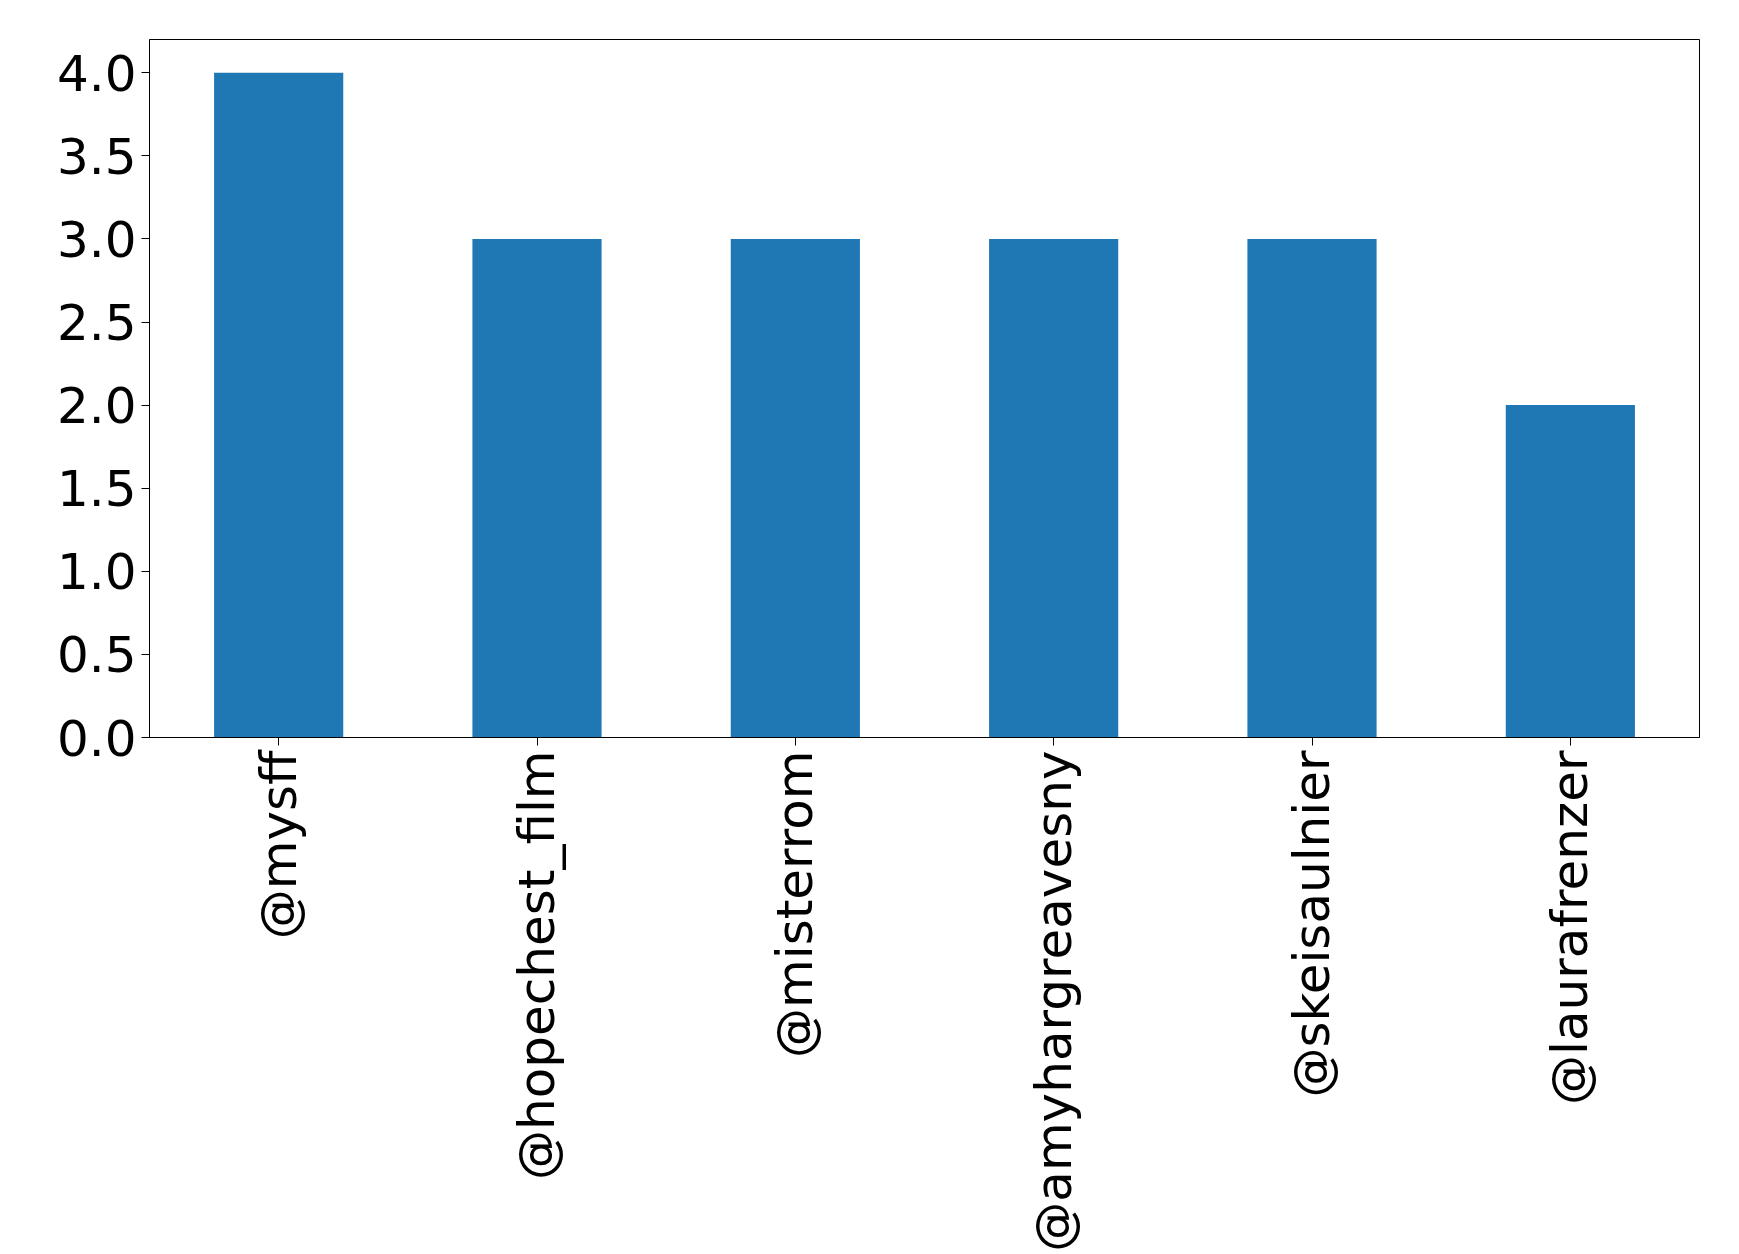 This screenshot has height=1254, width=1739. What do you see at coordinates (96, 156) in the screenshot?
I see `y-tick-label: 3.5` at bounding box center [96, 156].